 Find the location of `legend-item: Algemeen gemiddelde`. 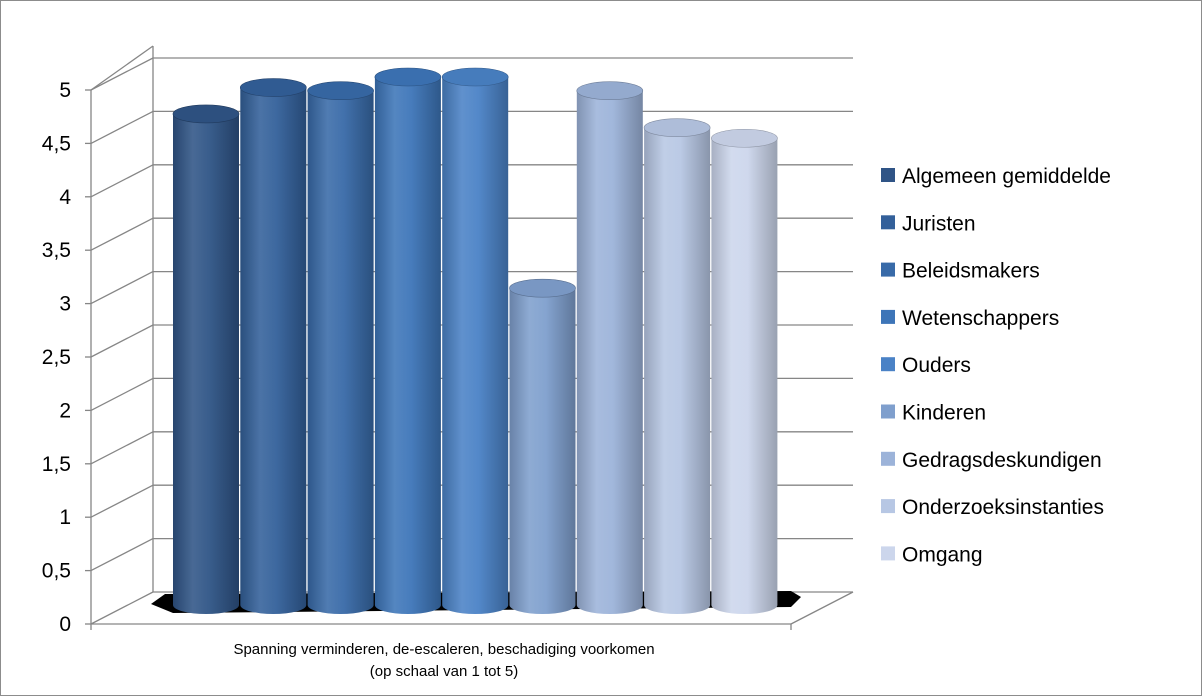

legend-item: Algemeen gemiddelde is located at coordinates (996, 176).